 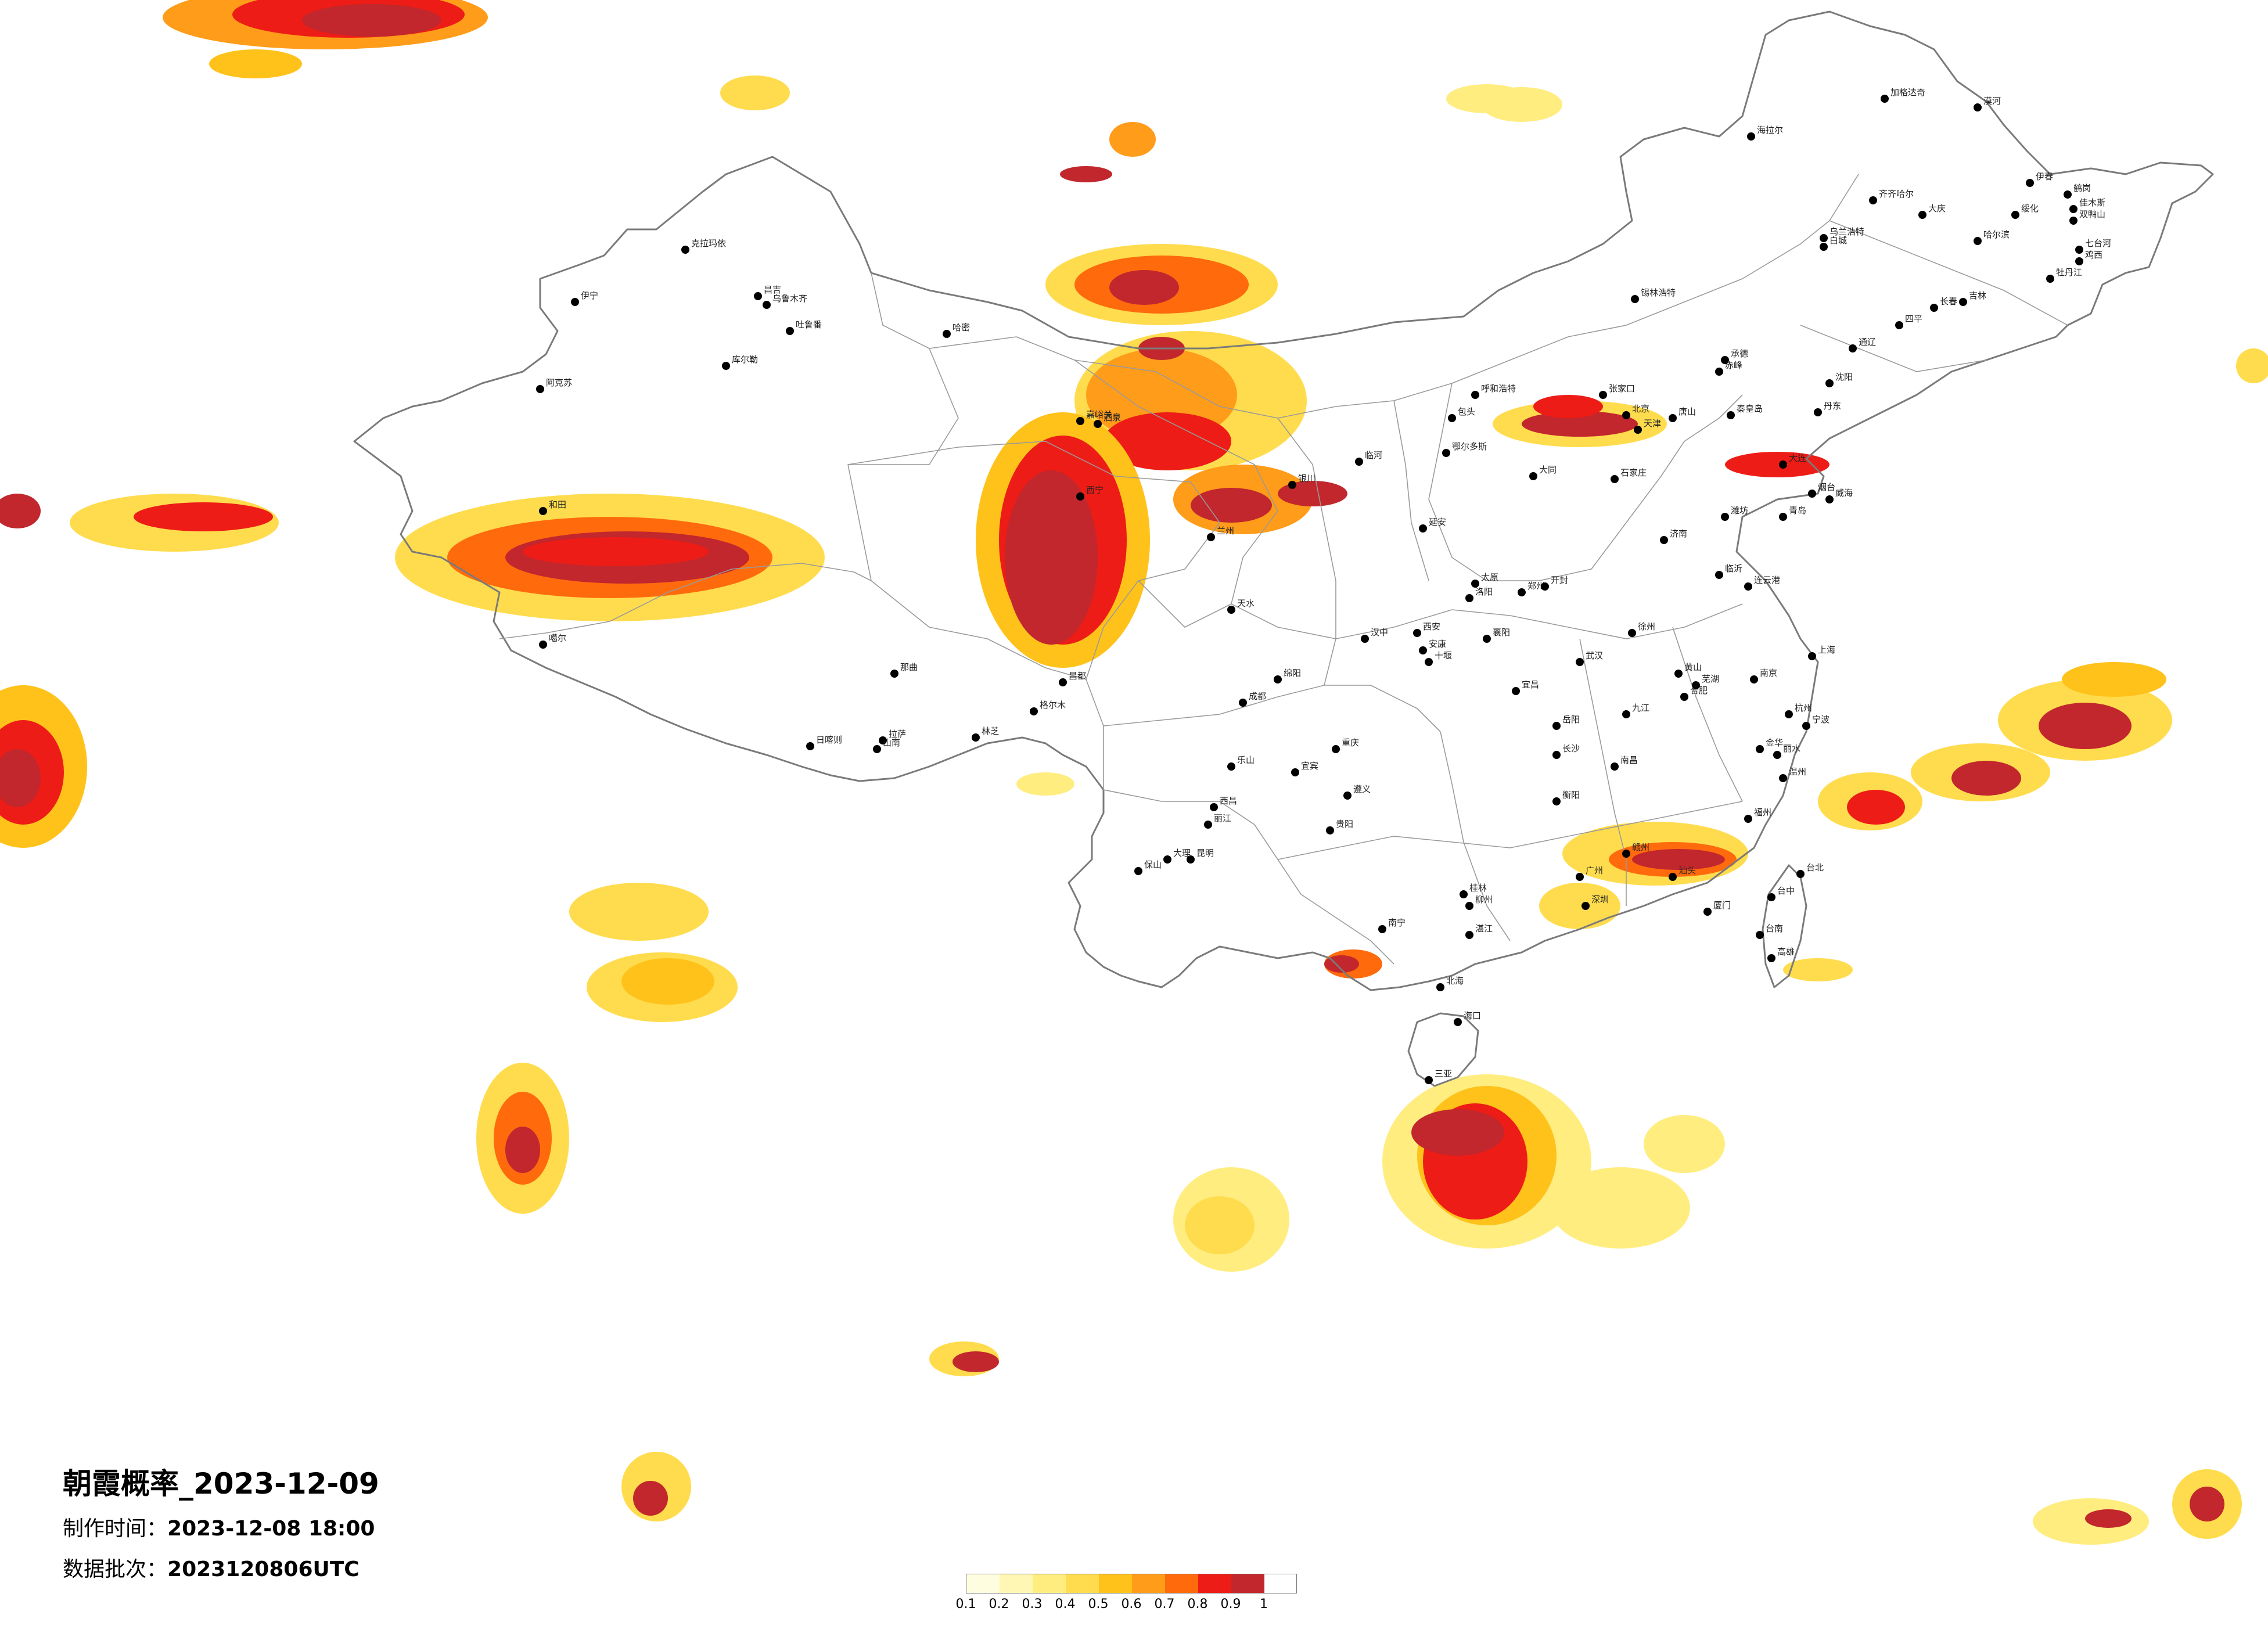 What do you see at coordinates (1082, 1584) in the screenshot?
I see `legend-swatch` at bounding box center [1082, 1584].